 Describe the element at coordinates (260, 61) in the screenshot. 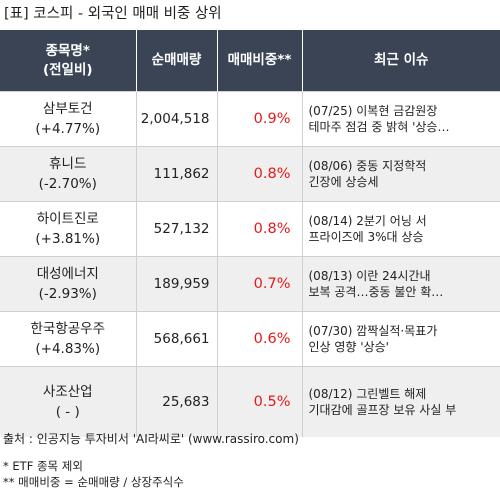

I see `header-trade-ratio: 매매비중**` at that location.